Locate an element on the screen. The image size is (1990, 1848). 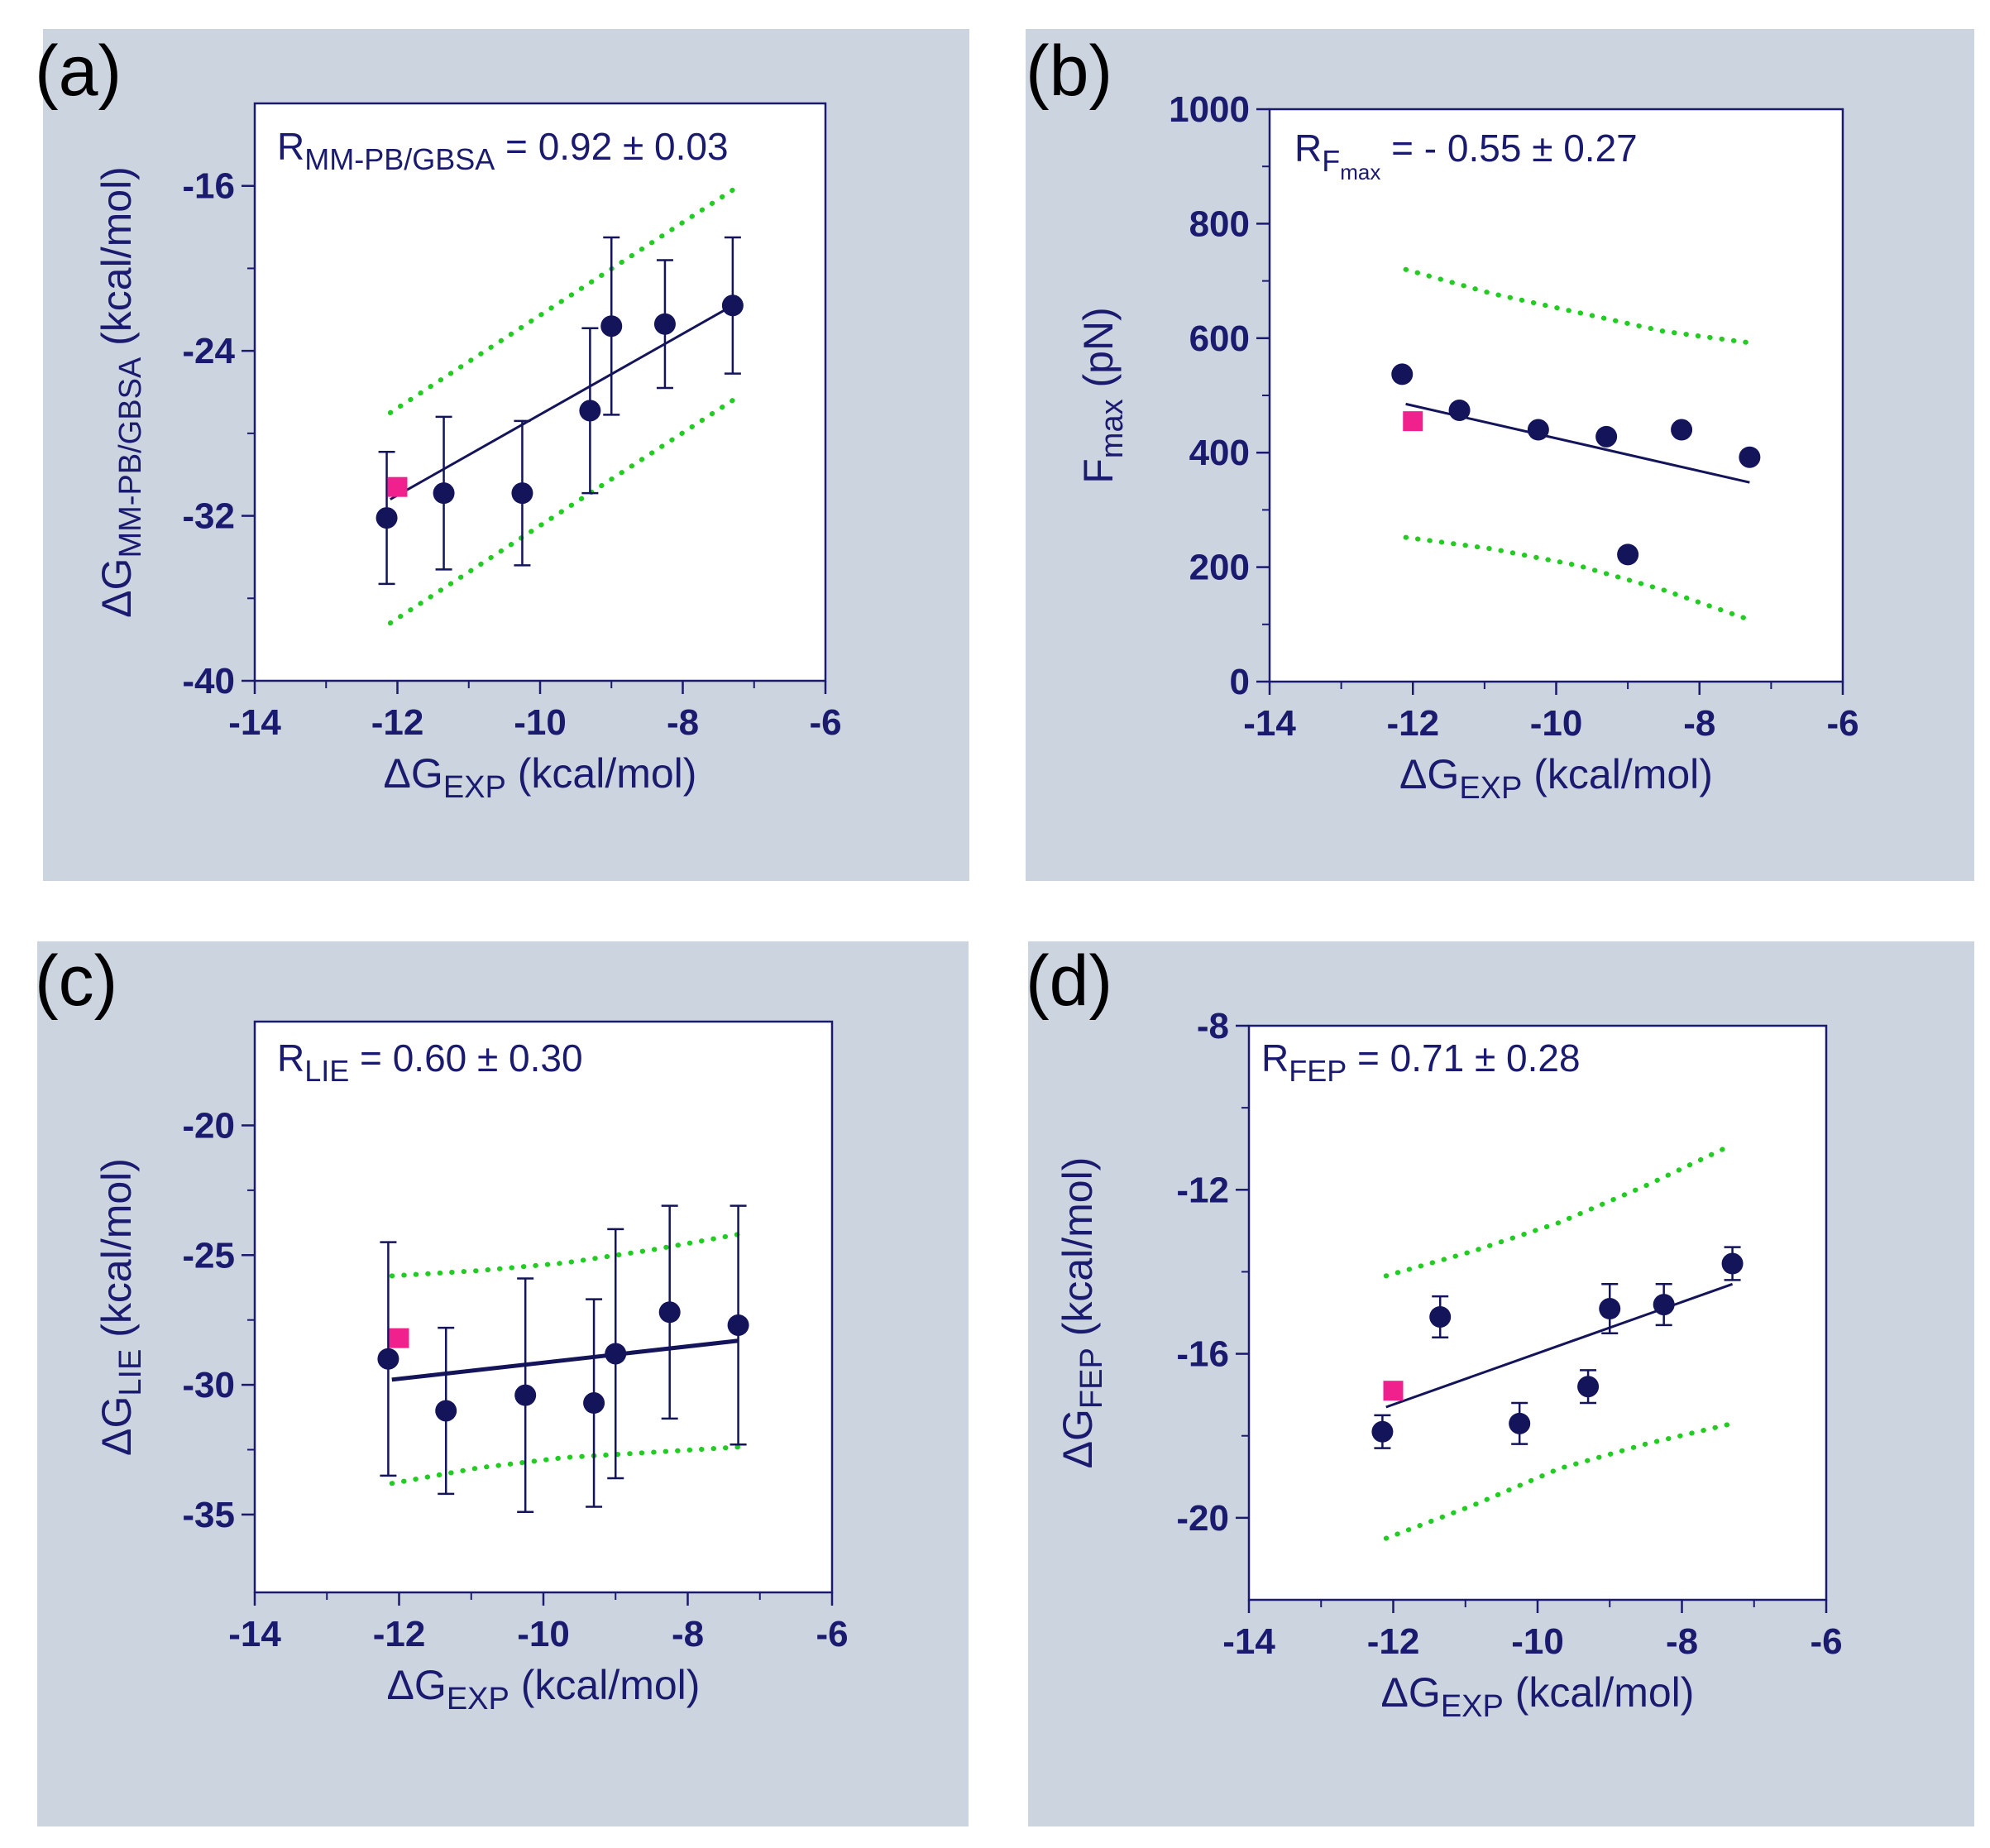
y-tick-label: 800 is located at coordinates (1219, 224).